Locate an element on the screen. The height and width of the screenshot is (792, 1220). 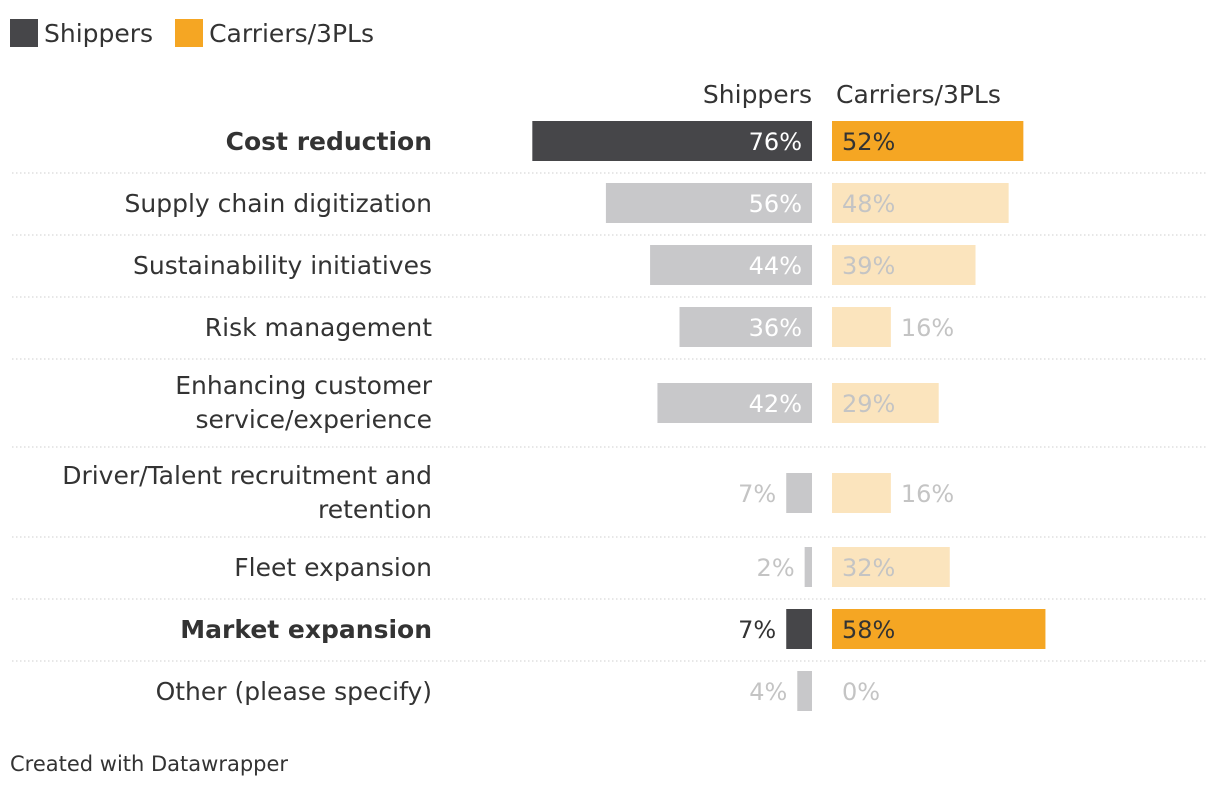
bar-carriers-market-expansion is located at coordinates (939, 629).